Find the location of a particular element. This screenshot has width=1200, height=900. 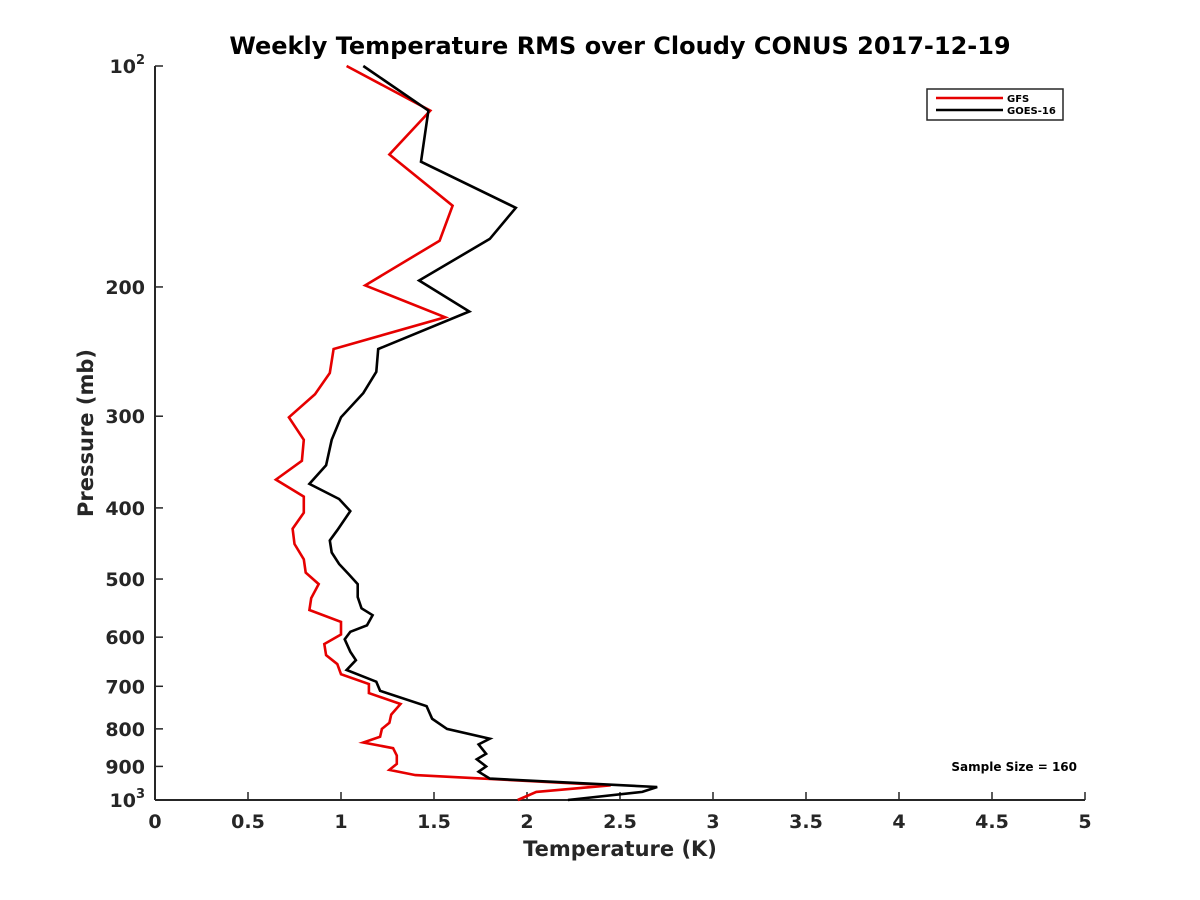

x-tick-label: 4.5 is located at coordinates (992, 822).